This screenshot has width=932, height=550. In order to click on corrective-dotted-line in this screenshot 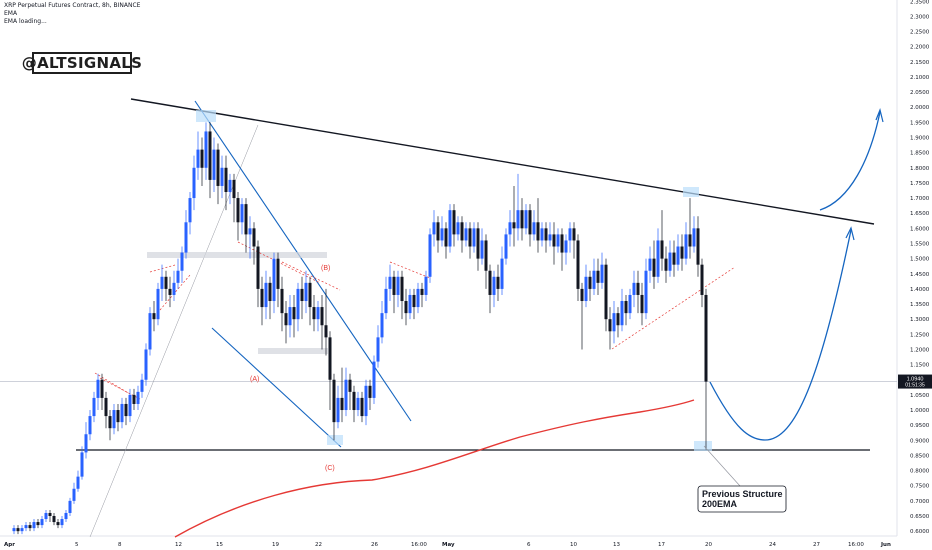, I will do `click(673, 308)`.